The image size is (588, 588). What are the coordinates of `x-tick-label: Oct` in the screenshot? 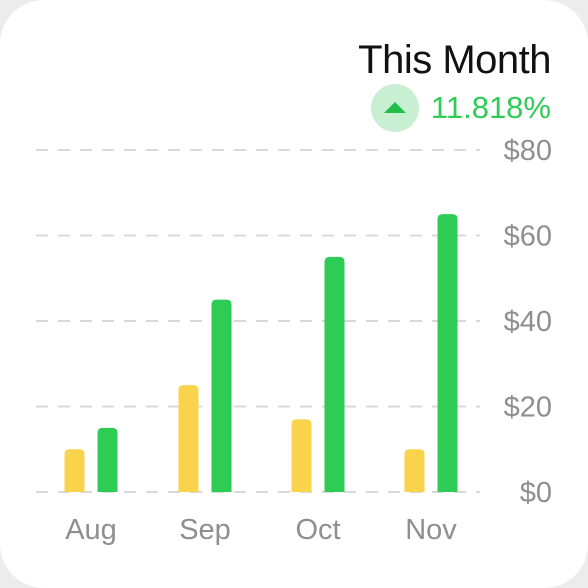 It's located at (317, 530).